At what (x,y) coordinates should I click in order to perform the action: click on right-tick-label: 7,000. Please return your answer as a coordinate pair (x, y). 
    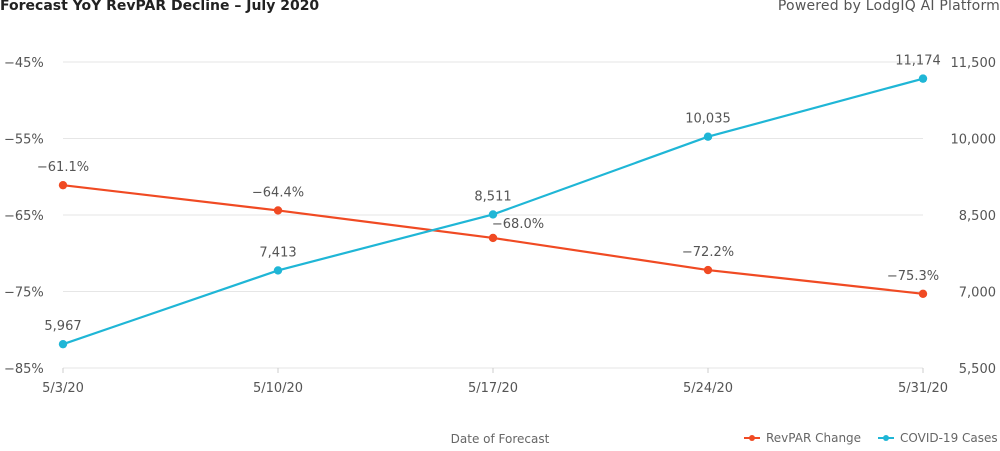
    Looking at the image, I should click on (977, 293).